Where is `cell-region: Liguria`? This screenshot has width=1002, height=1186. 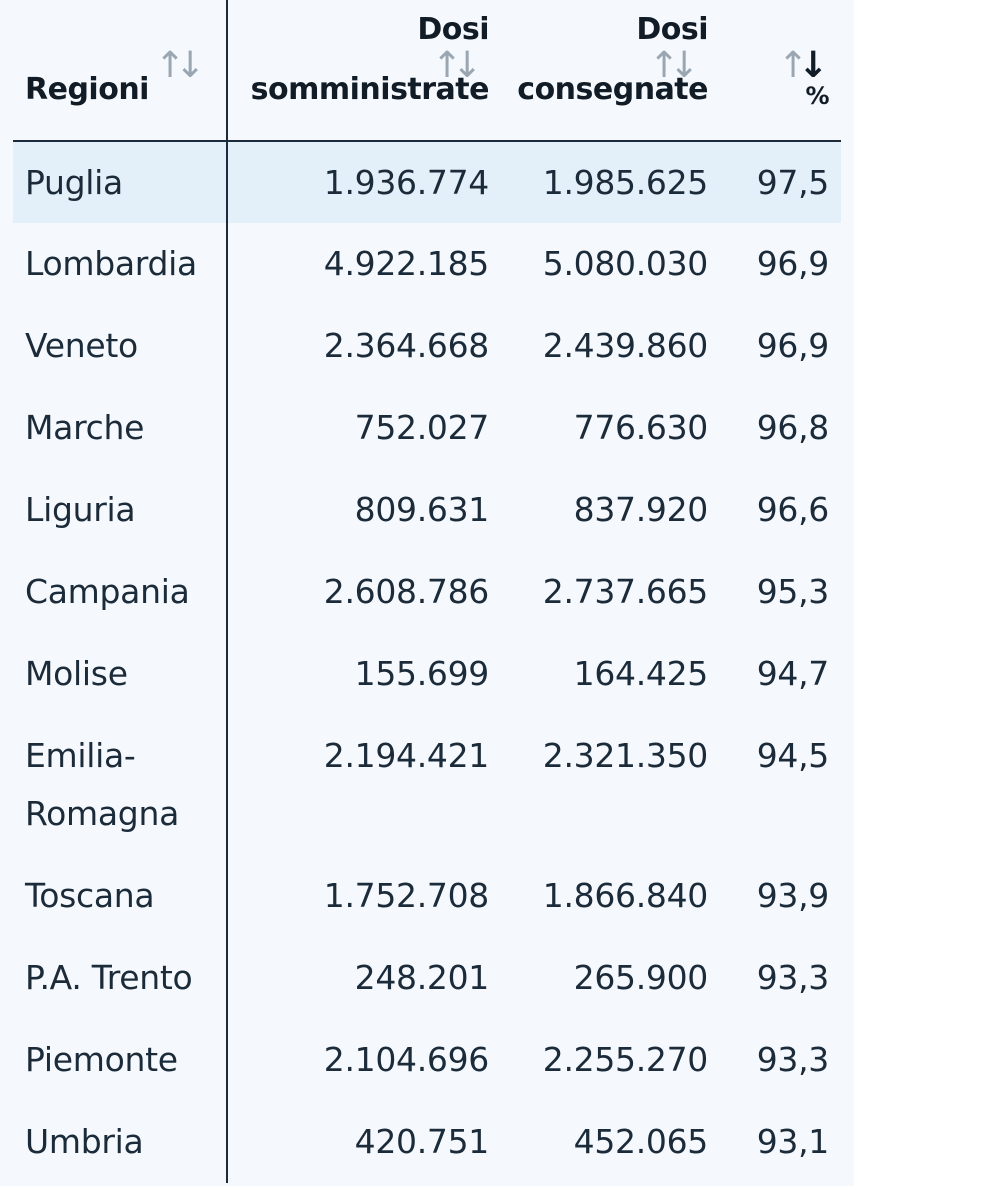
cell-region: Liguria is located at coordinates (120, 510).